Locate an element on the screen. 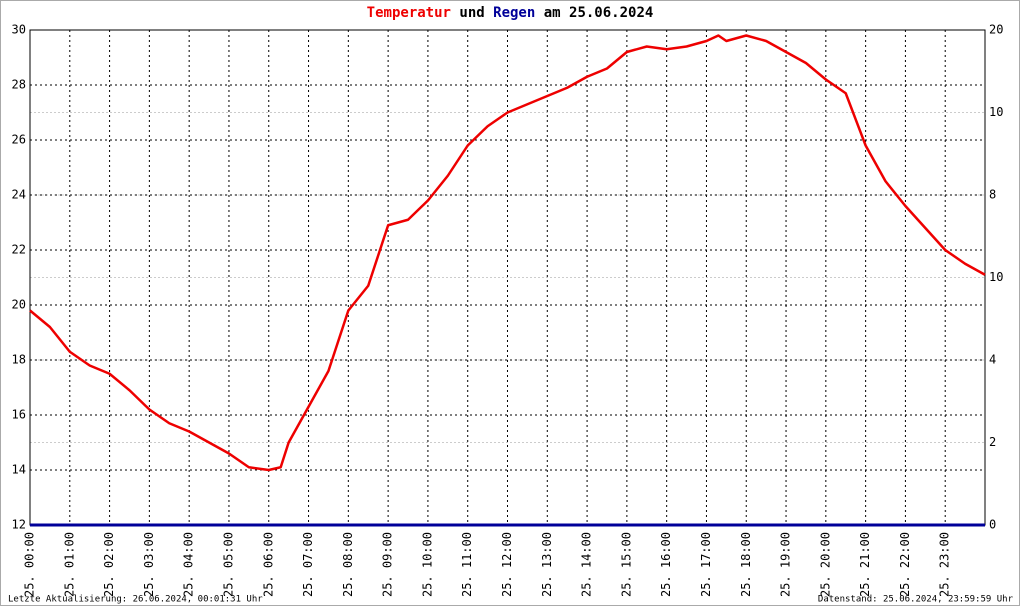 This screenshot has width=1020, height=610. x-tick-label: 25. 09:00 is located at coordinates (388, 564).